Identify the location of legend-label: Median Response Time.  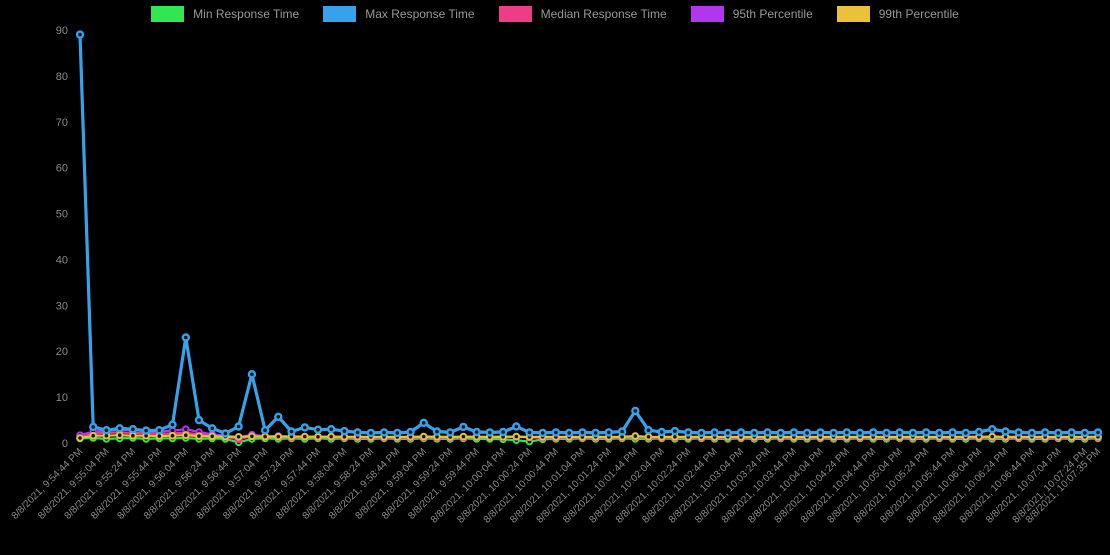
(603, 14).